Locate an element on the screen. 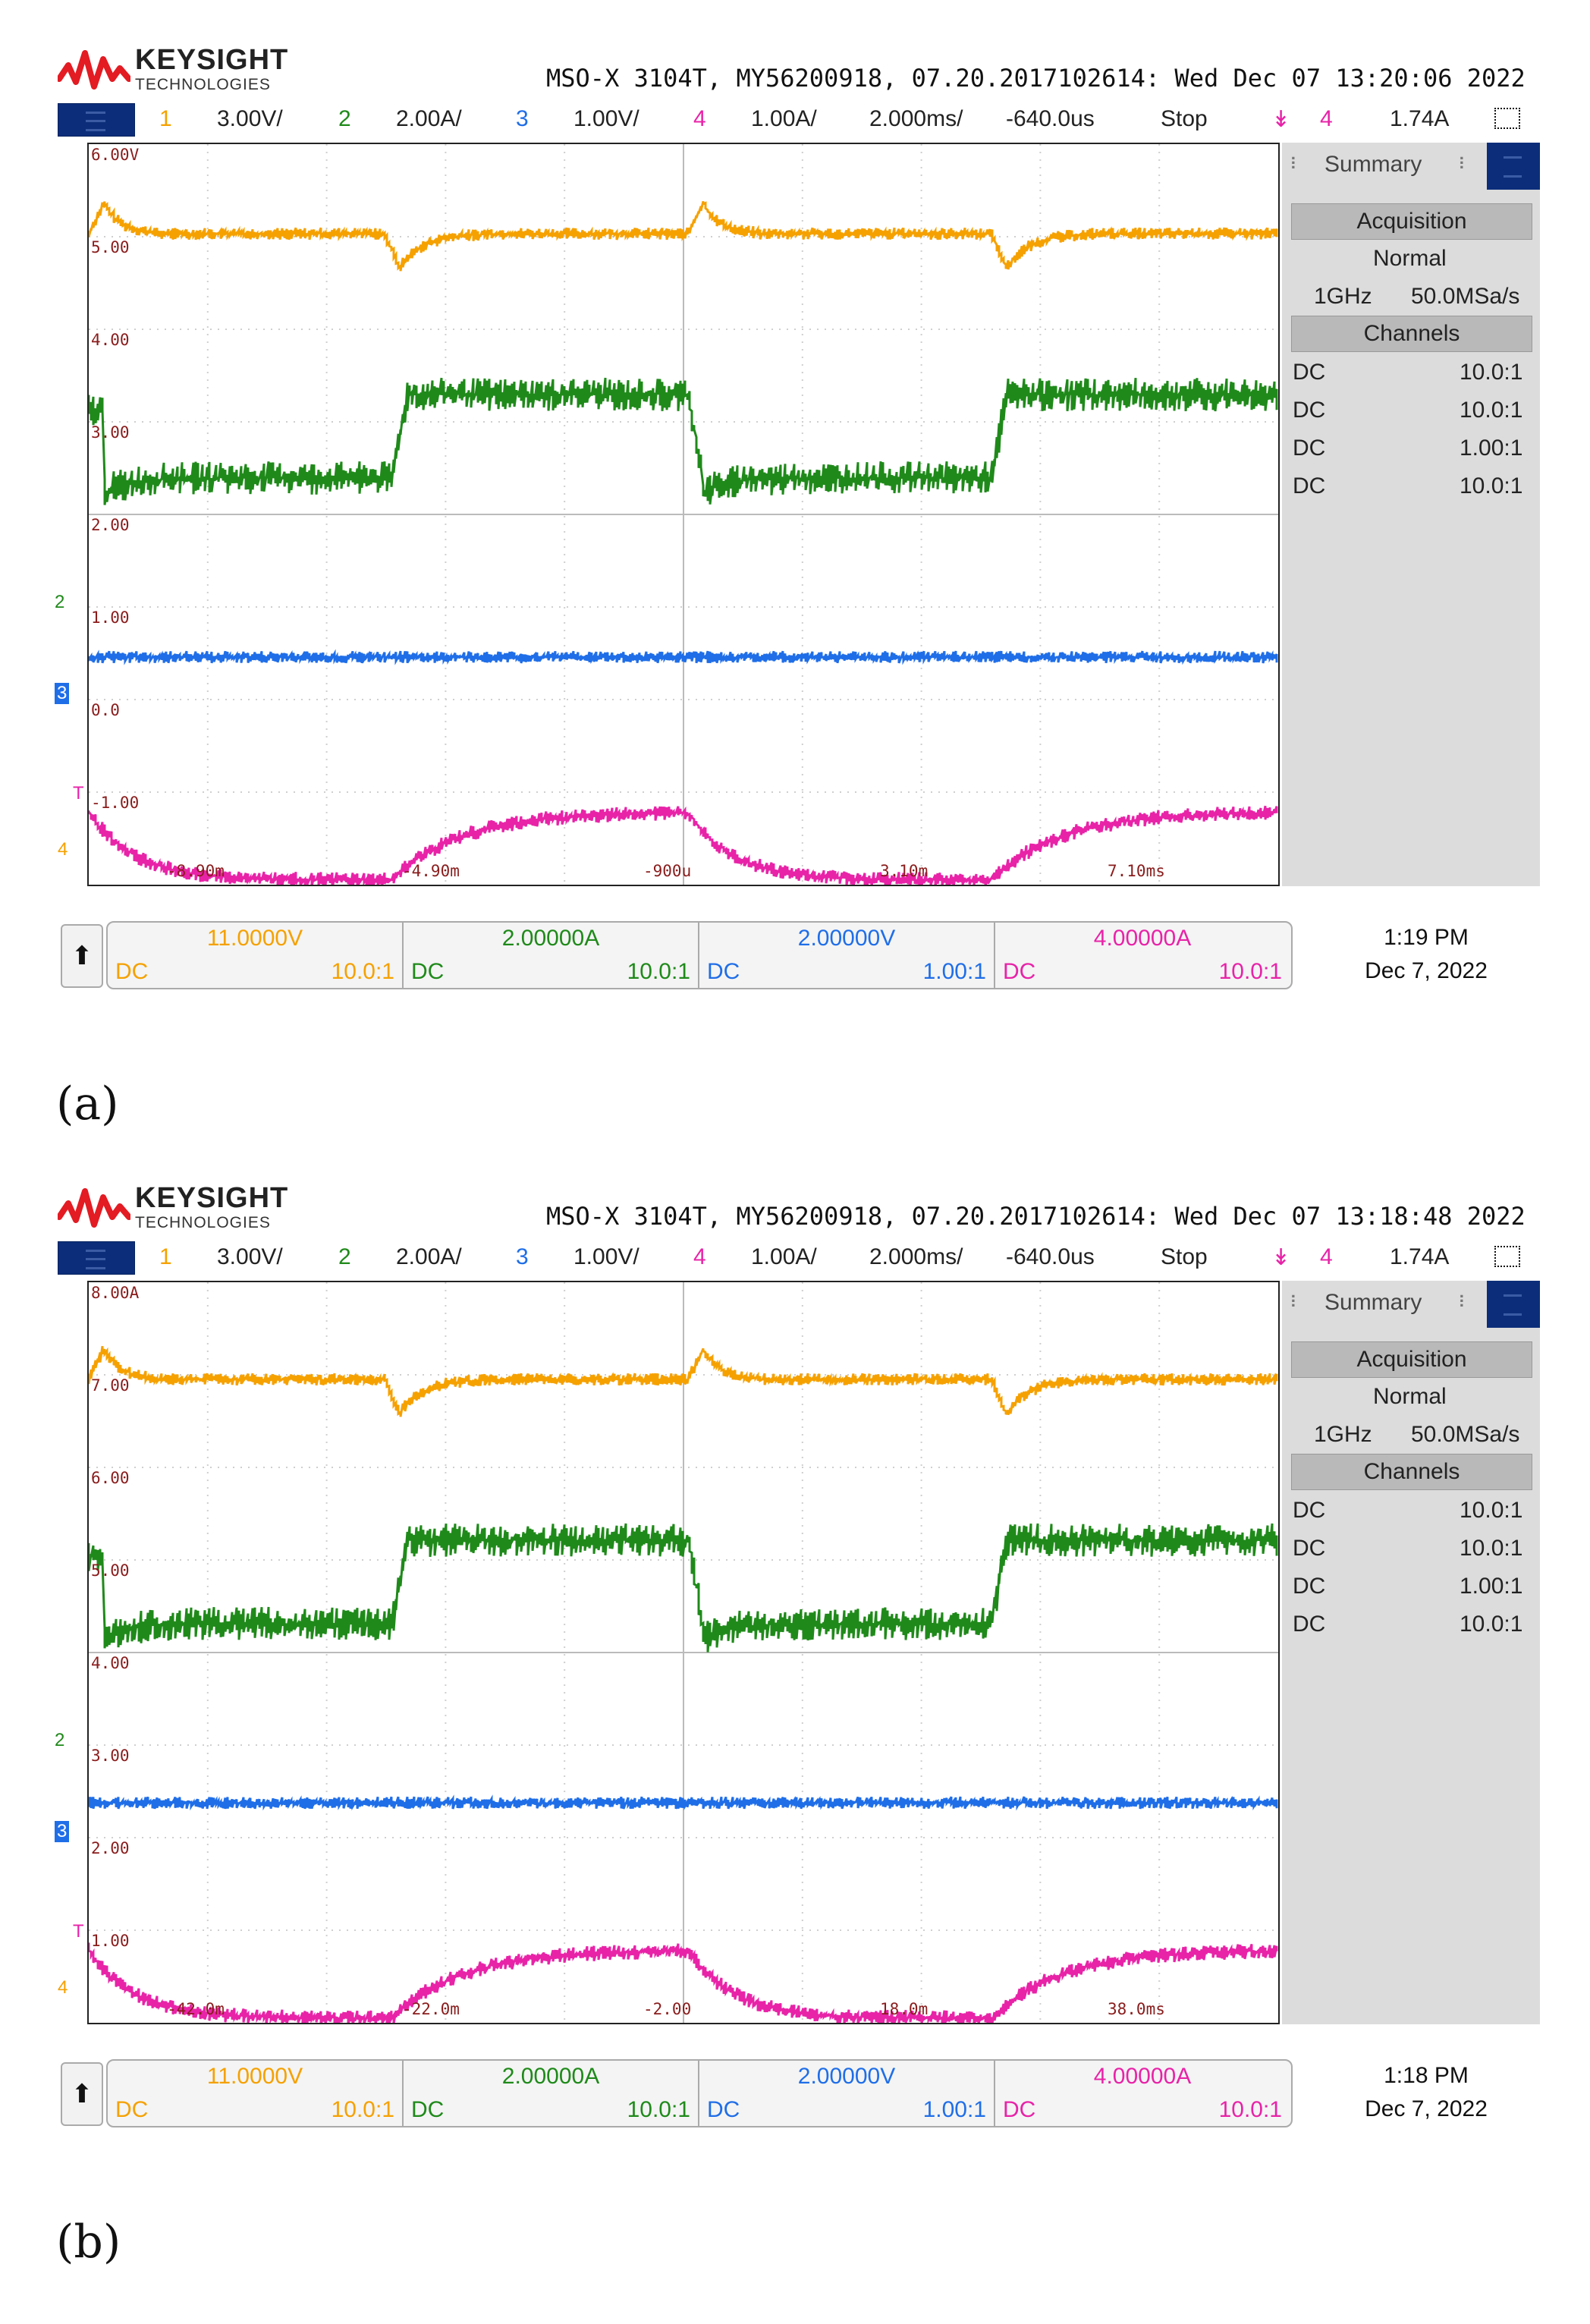  ch3-trace is located at coordinates (683, 657).